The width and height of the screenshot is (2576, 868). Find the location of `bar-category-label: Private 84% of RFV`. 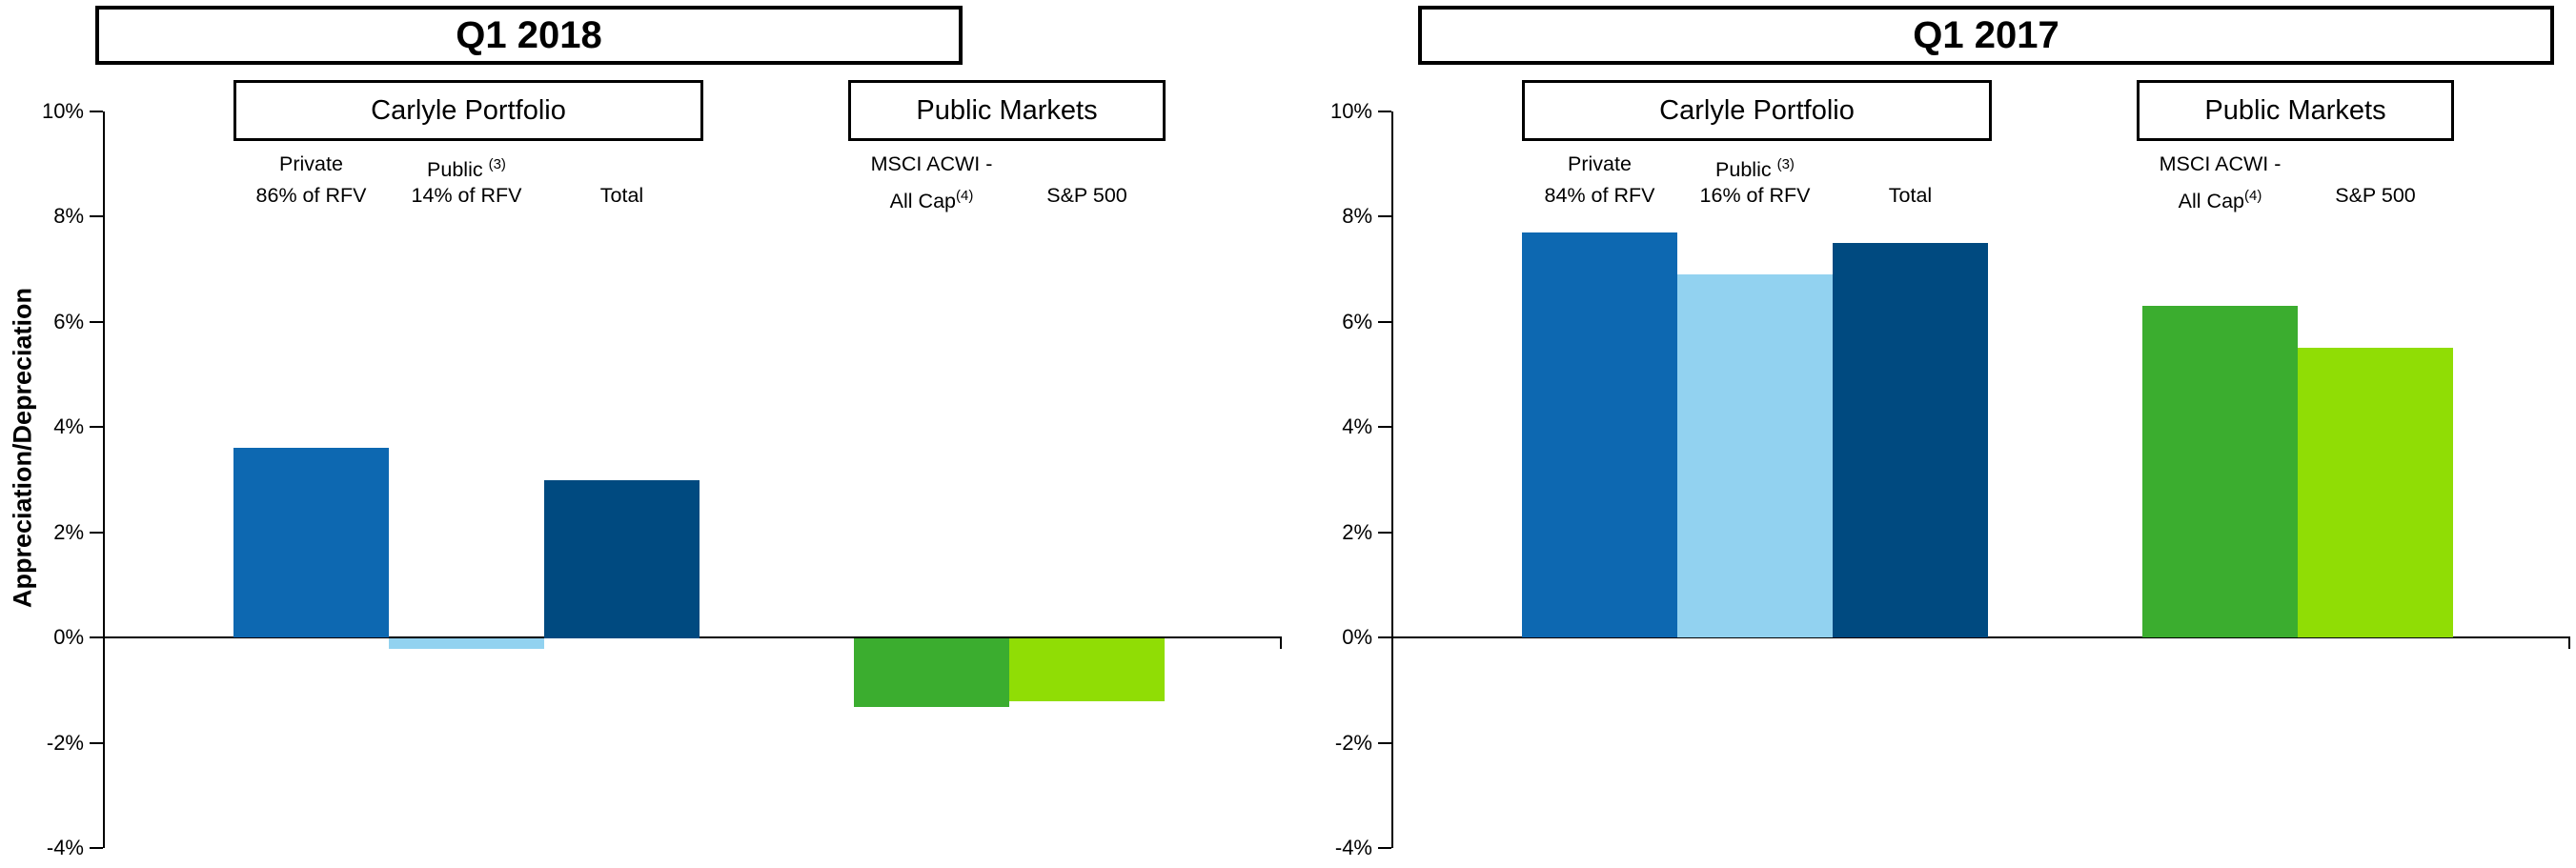

bar-category-label: Private 84% of RFV is located at coordinates (1600, 180).